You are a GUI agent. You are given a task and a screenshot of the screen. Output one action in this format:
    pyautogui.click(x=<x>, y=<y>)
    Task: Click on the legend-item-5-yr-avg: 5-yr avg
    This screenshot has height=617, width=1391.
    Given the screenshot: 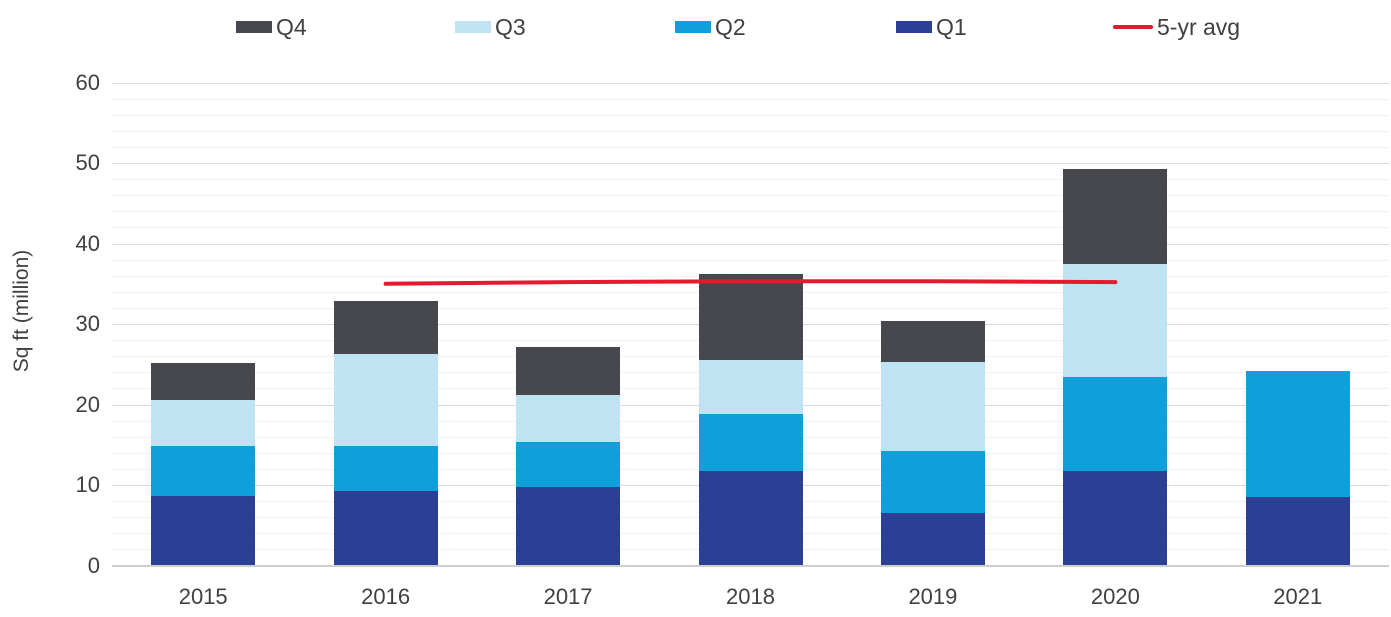 What is the action you would take?
    pyautogui.click(x=1176, y=27)
    